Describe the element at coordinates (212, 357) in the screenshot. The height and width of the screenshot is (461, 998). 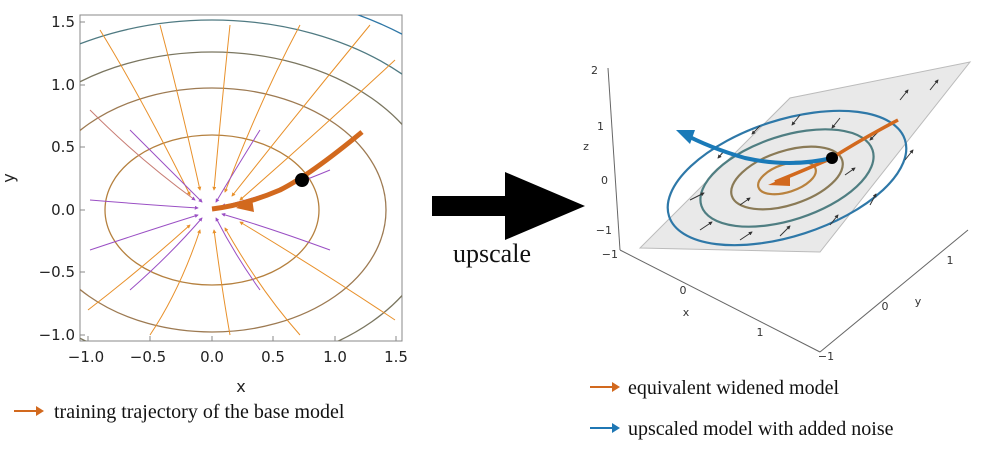
I see `x-tick: 0.0` at that location.